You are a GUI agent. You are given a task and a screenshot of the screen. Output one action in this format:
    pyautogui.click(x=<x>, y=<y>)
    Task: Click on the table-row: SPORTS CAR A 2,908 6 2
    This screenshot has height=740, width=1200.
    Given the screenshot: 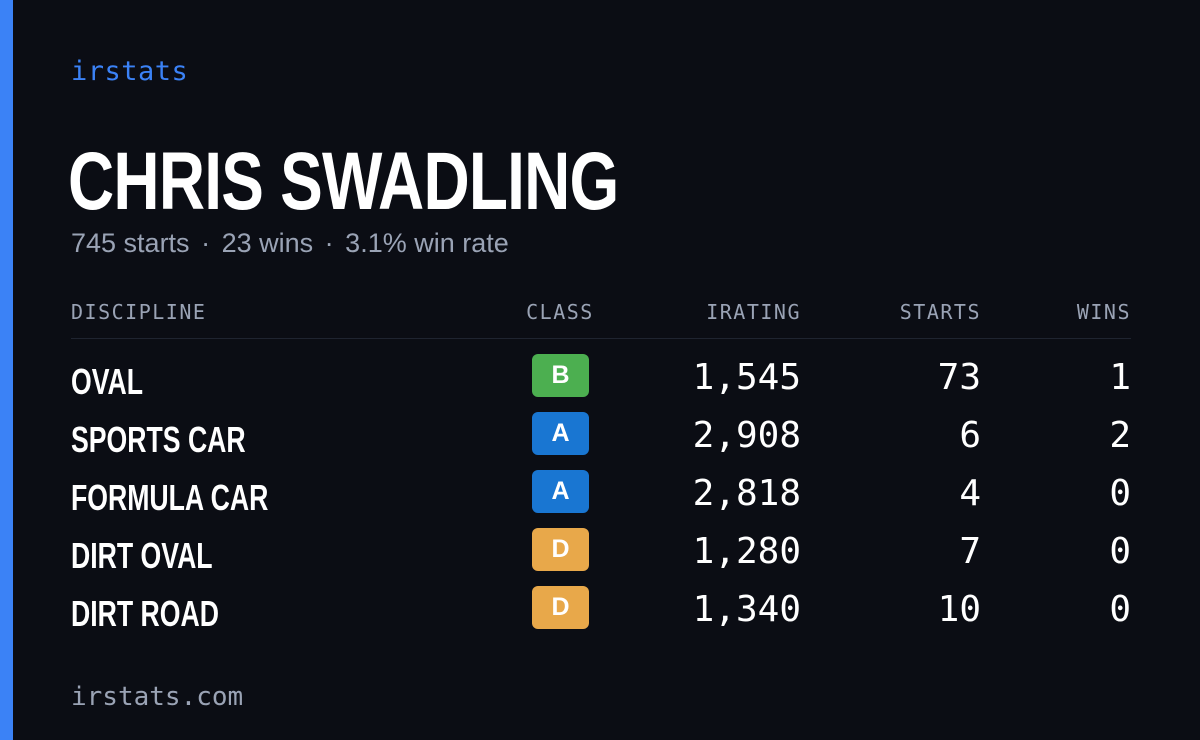 What is the action you would take?
    pyautogui.click(x=601, y=439)
    